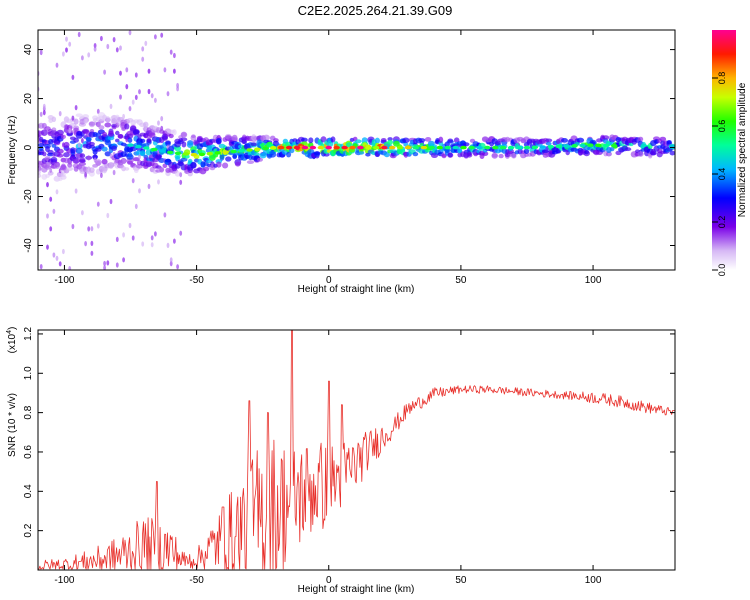 Image resolution: width=750 pixels, height=600 pixels. Describe the element at coordinates (722, 174) in the screenshot. I see `colorbar-tick-label: 0.4` at that location.